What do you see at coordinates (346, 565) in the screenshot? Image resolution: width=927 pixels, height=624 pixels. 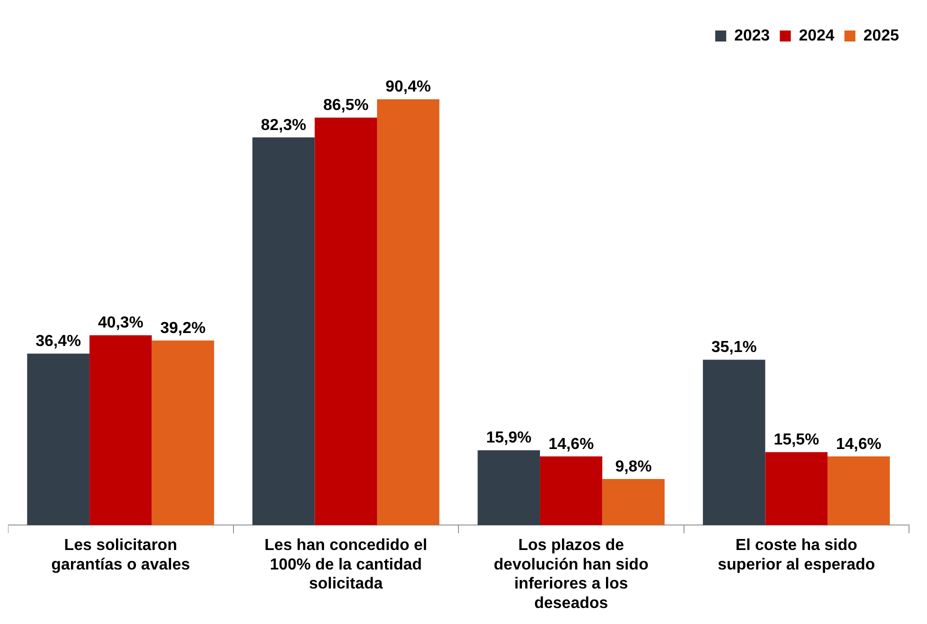 I see `x-tick-label: Les han concedido el 100% de la cantidad solicitada` at bounding box center [346, 565].